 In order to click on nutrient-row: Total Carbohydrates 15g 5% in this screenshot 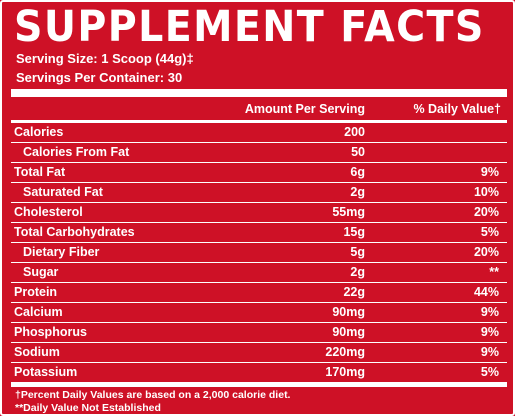, I will do `click(259, 233)`.